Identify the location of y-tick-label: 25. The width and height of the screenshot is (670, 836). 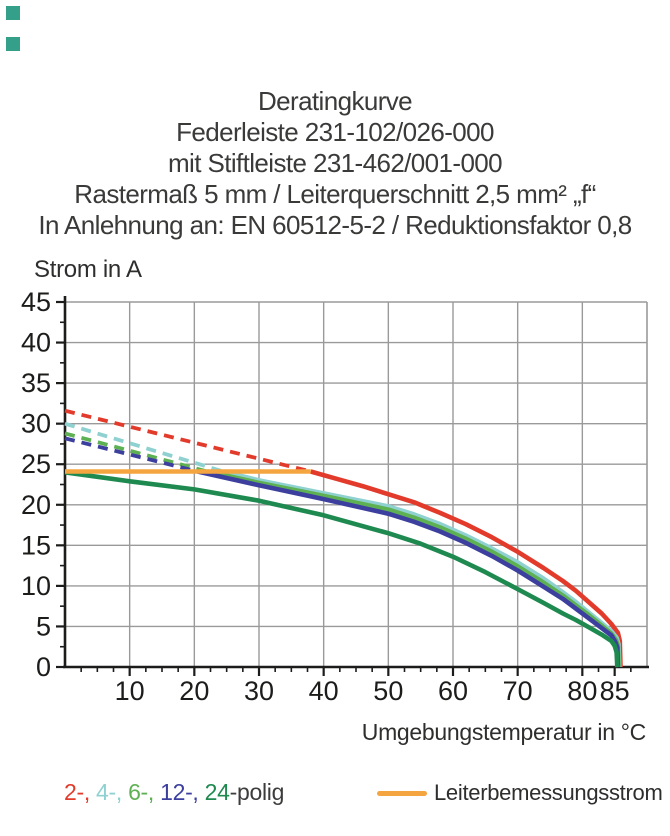
(36, 464).